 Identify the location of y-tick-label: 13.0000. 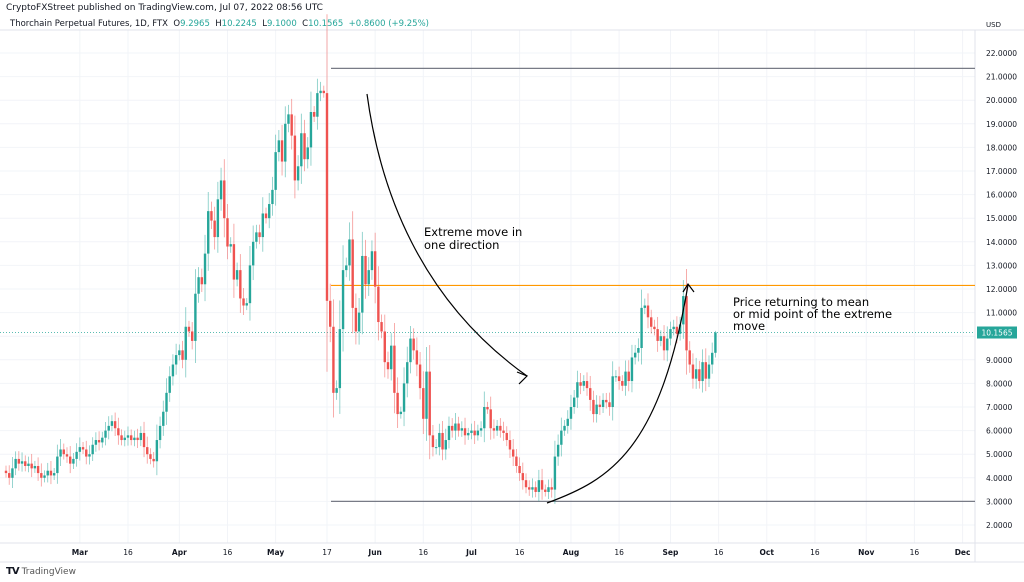
(1001, 265).